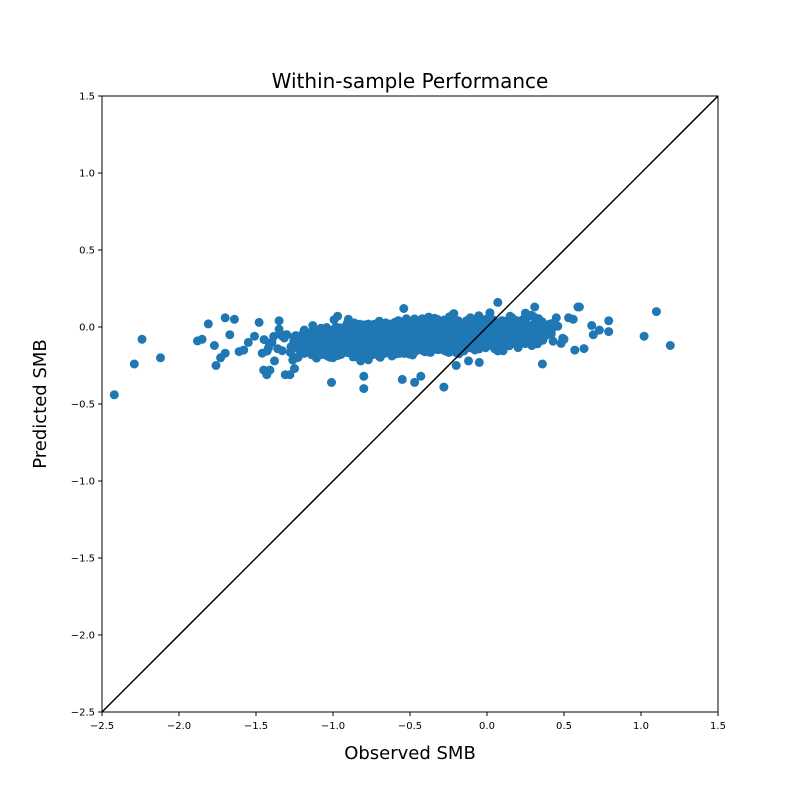 The image size is (800, 804). What do you see at coordinates (487, 726) in the screenshot?
I see `x-tick-label: 0.0` at bounding box center [487, 726].